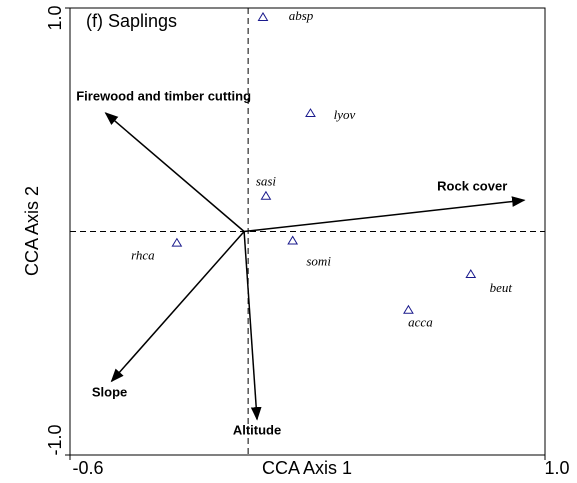  I want to click on point-label: absp, so click(301, 15).